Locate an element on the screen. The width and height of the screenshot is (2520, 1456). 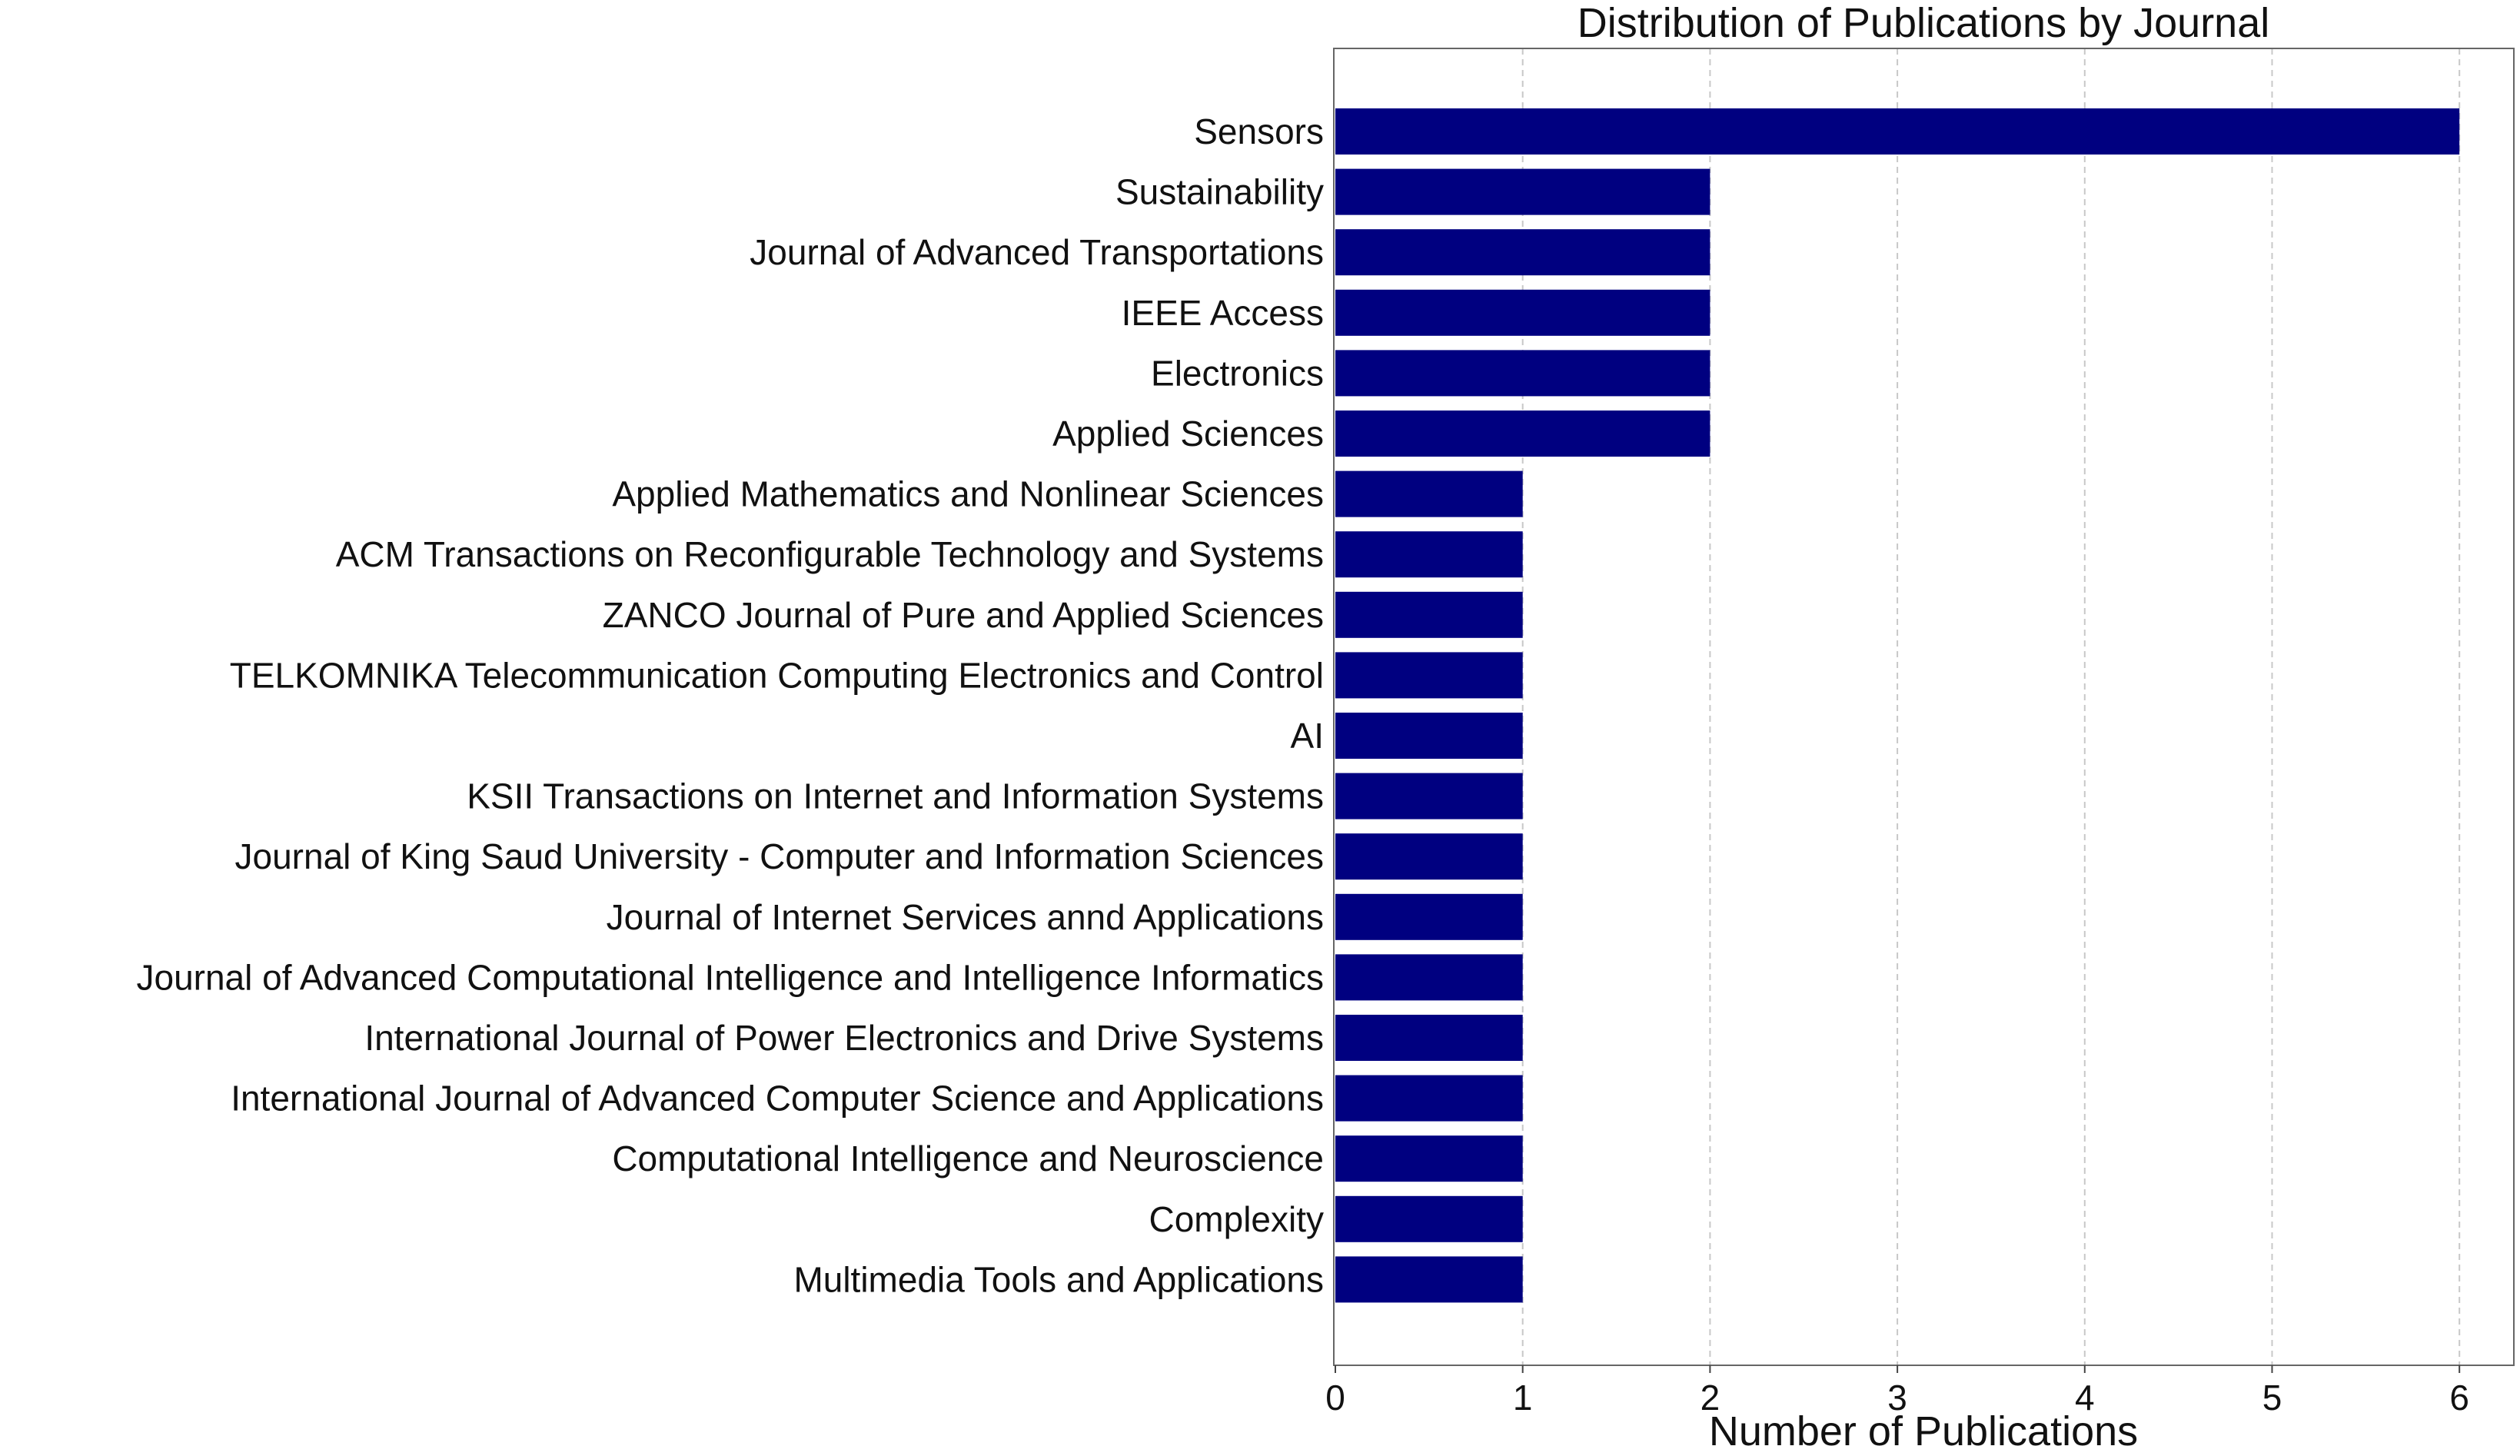
x-tick-label-5: 5 is located at coordinates (2272, 1398).